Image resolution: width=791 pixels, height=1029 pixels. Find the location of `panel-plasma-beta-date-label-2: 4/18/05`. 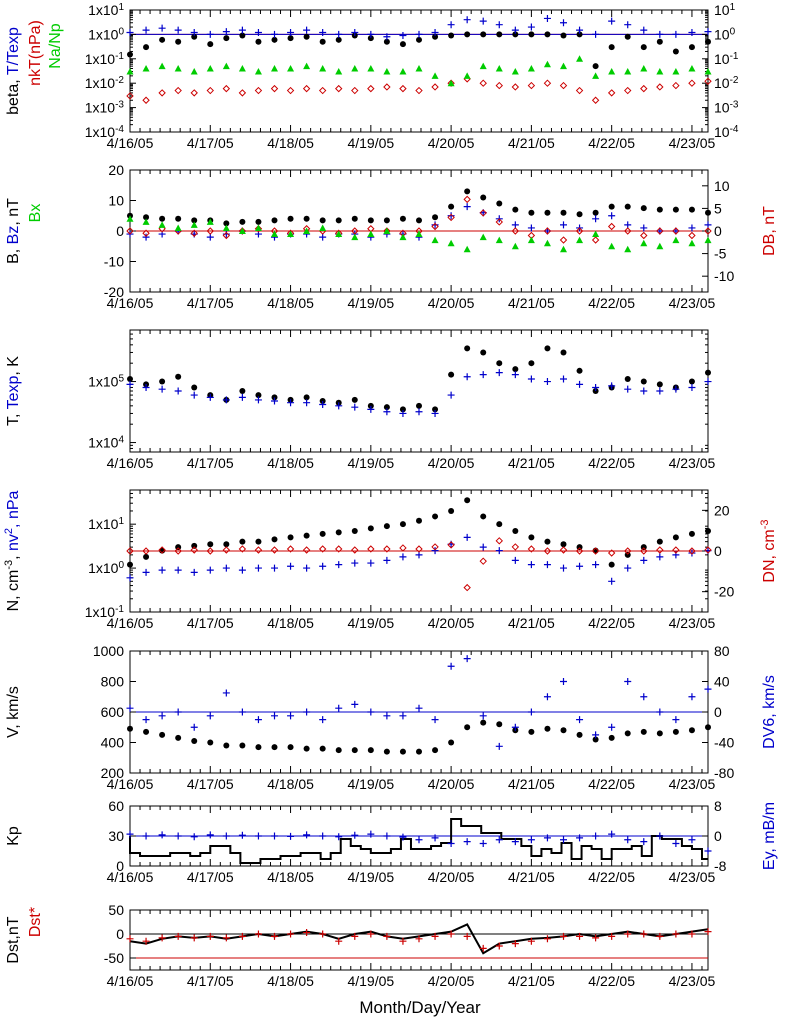

panel-plasma-beta-date-label-2: 4/18/05 is located at coordinates (290, 143).